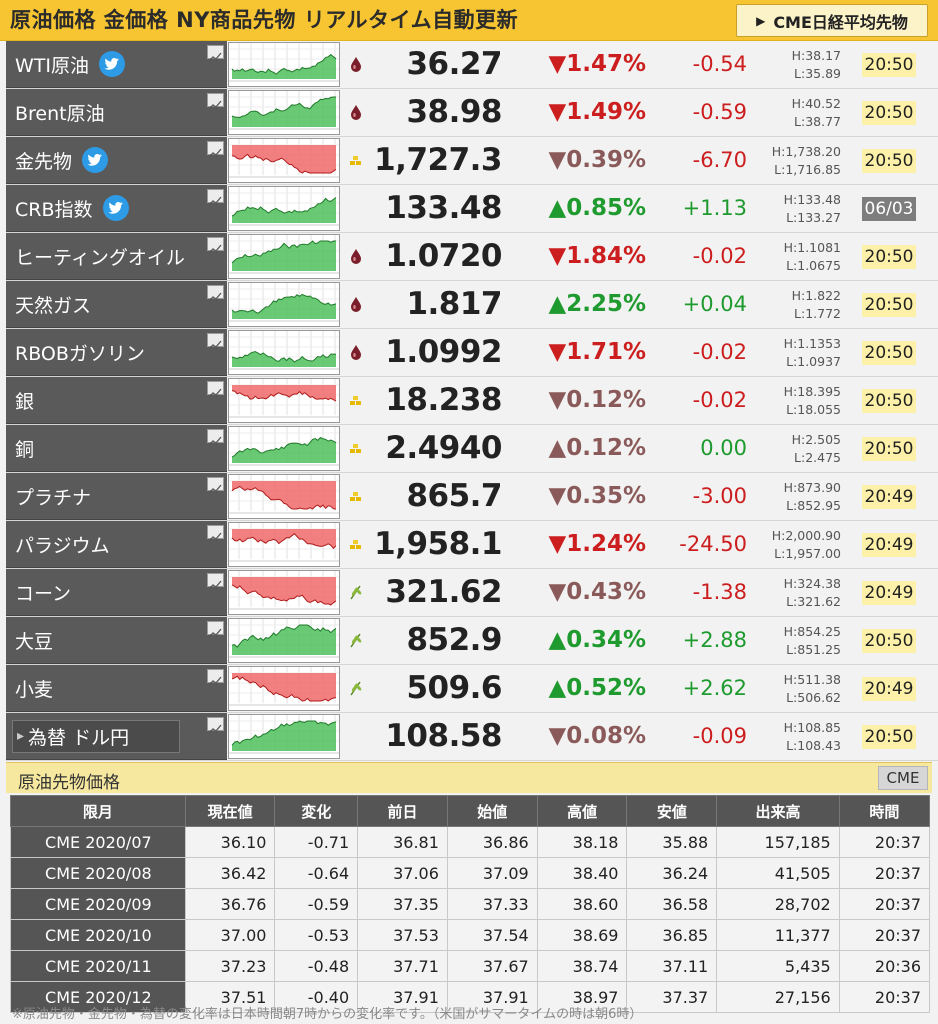 This screenshot has width=938, height=1024. What do you see at coordinates (316, 997) in the screenshot?
I see `table-cell: -0.40` at bounding box center [316, 997].